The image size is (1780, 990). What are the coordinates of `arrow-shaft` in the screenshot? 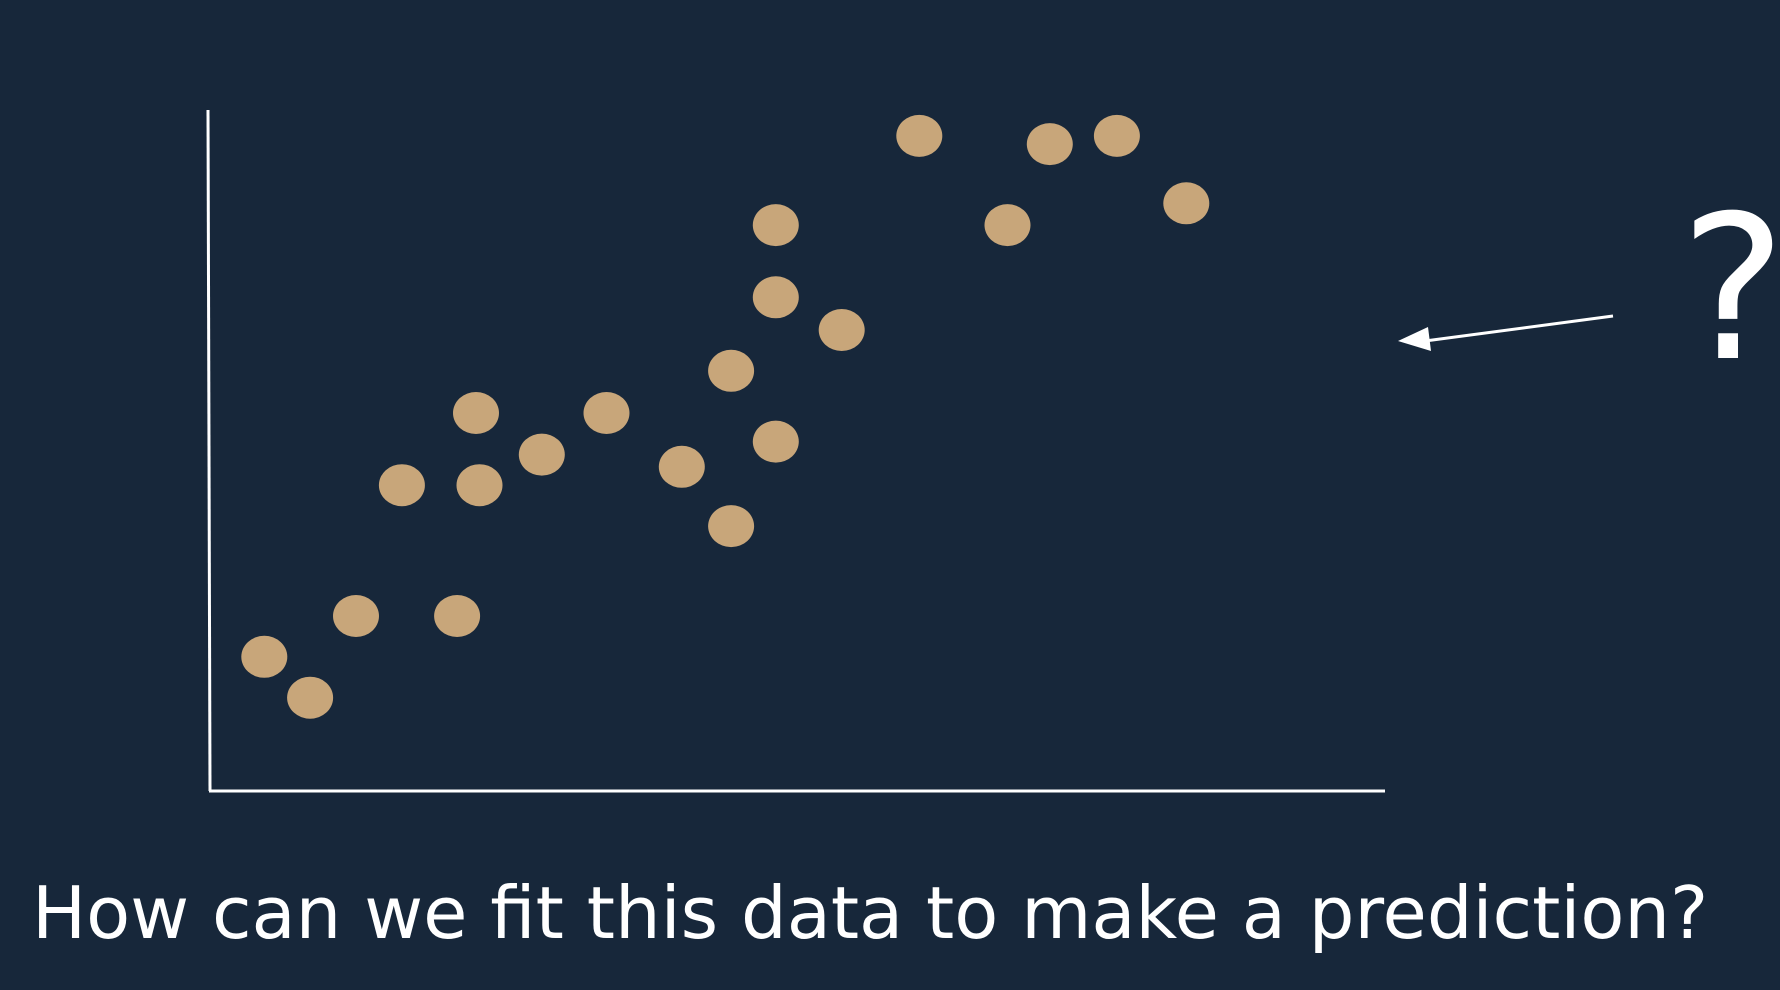 It's located at (1519, 328).